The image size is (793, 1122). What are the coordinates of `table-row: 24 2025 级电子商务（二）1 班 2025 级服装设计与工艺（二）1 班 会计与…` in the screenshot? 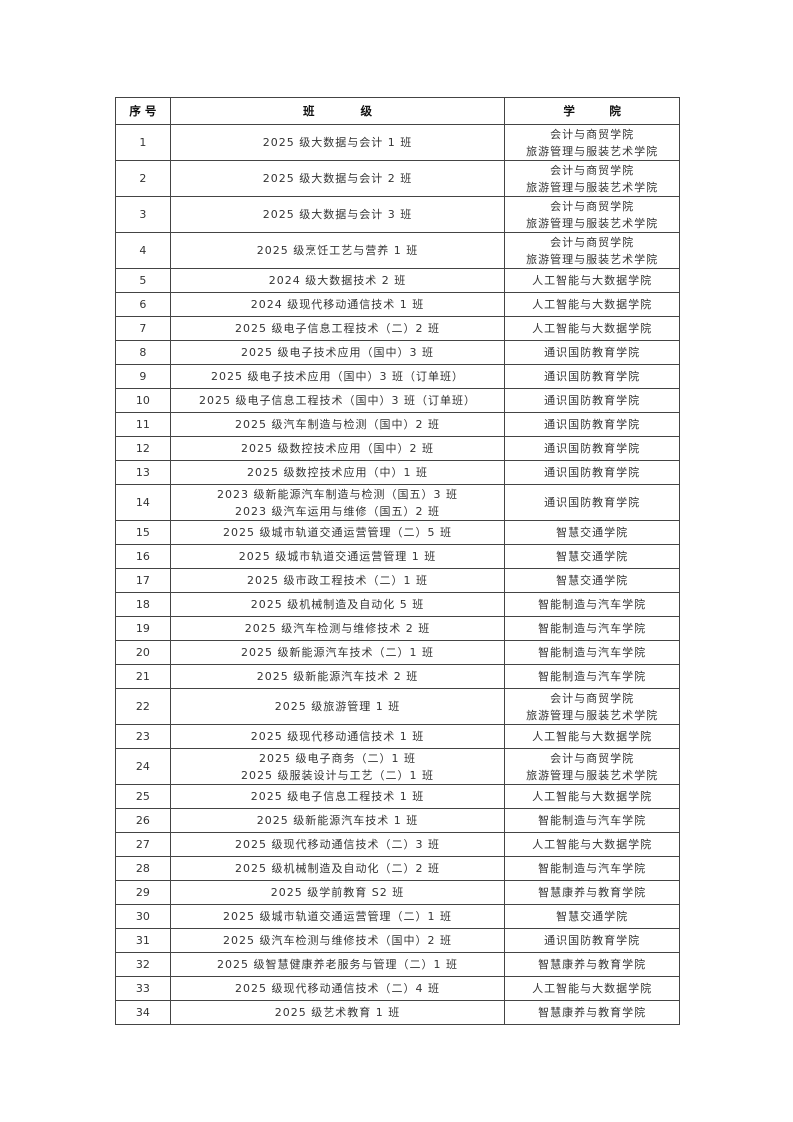 It's located at (397, 766).